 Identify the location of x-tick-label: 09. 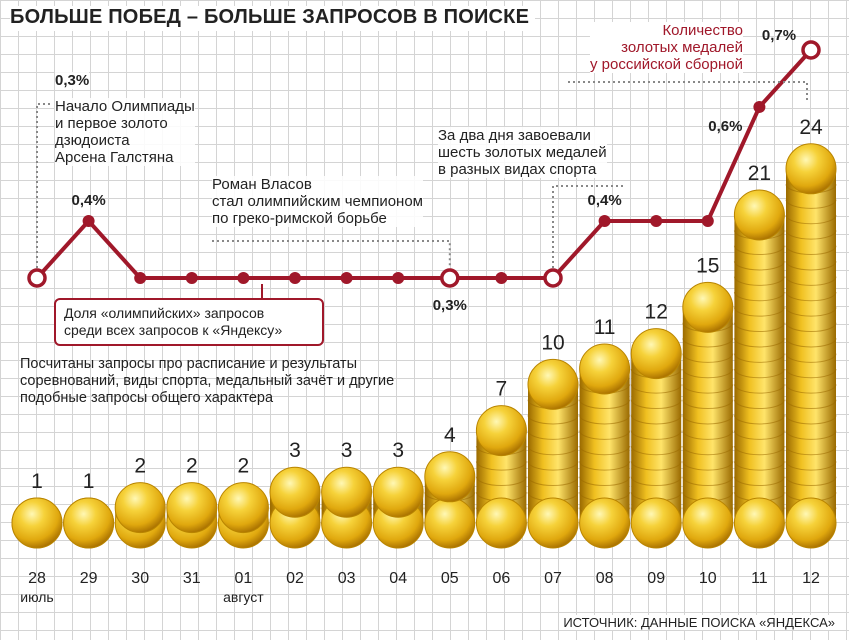
(656, 578).